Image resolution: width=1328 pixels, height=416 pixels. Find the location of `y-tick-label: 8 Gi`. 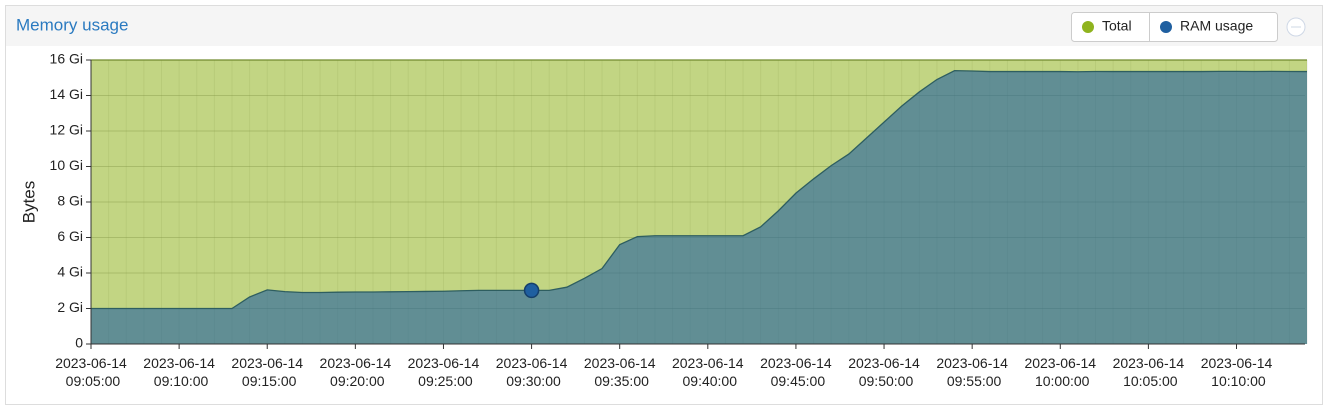

y-tick-label: 8 Gi is located at coordinates (70, 201).